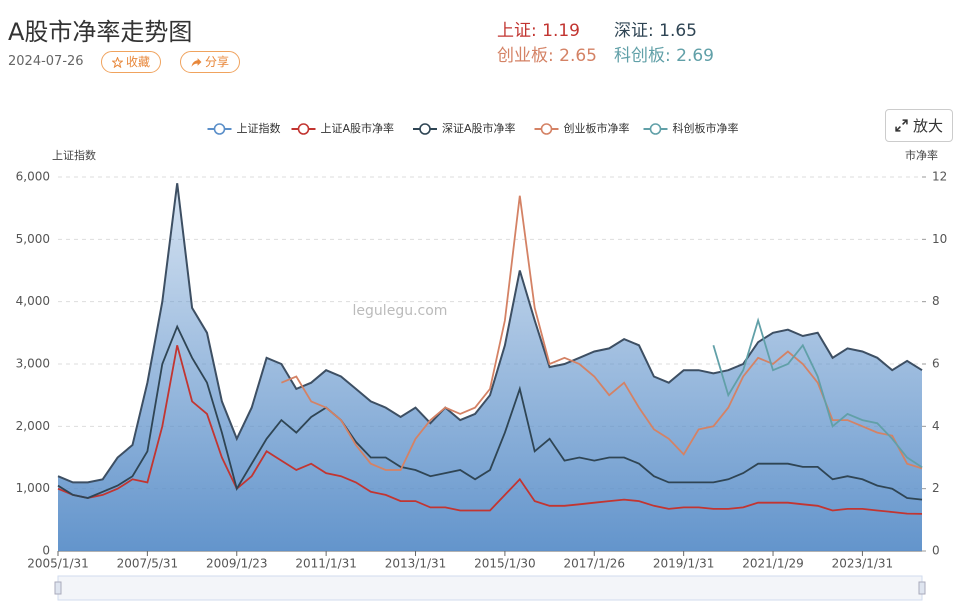  I want to click on line, so click(817, 392).